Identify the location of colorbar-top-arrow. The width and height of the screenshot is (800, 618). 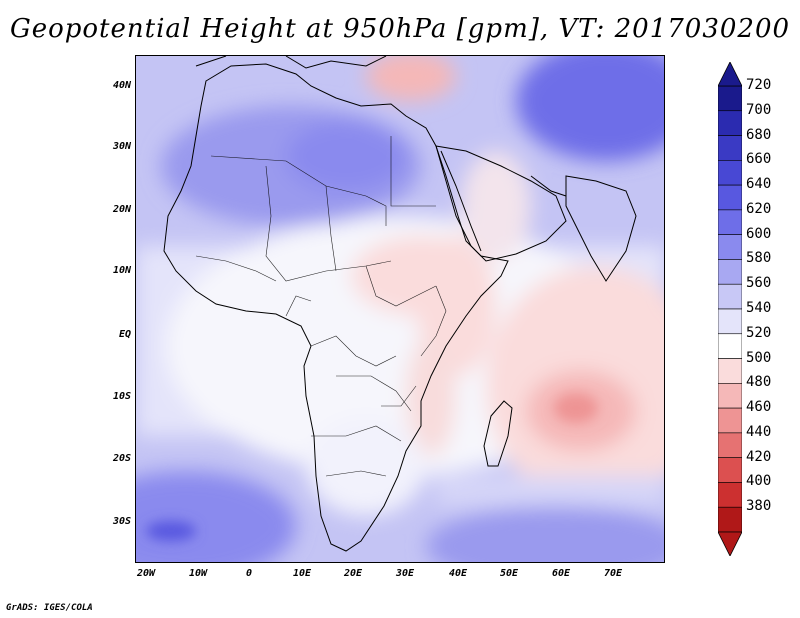
(730, 74).